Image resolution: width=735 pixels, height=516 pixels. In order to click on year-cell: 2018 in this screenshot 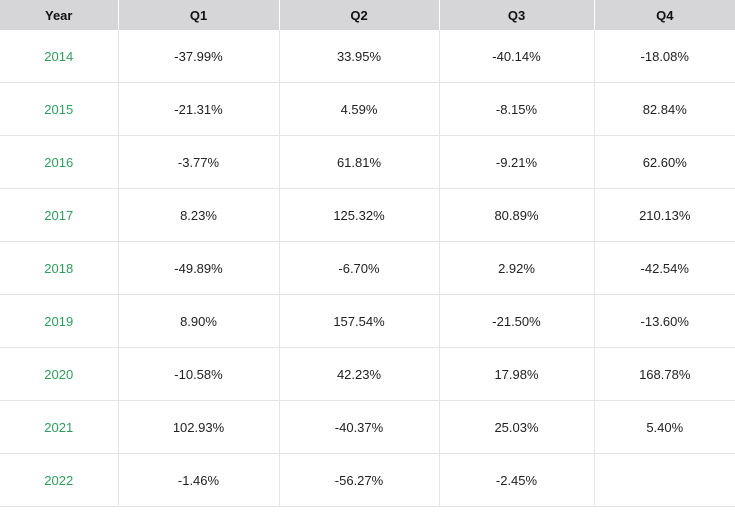, I will do `click(59, 268)`.